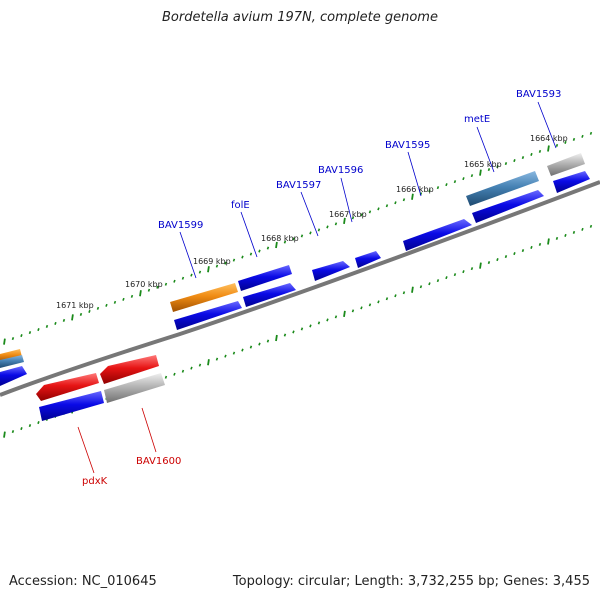 The width and height of the screenshot is (600, 600). Describe the element at coordinates (100, 388) in the screenshot. I see `reverse-strand-genes` at that location.